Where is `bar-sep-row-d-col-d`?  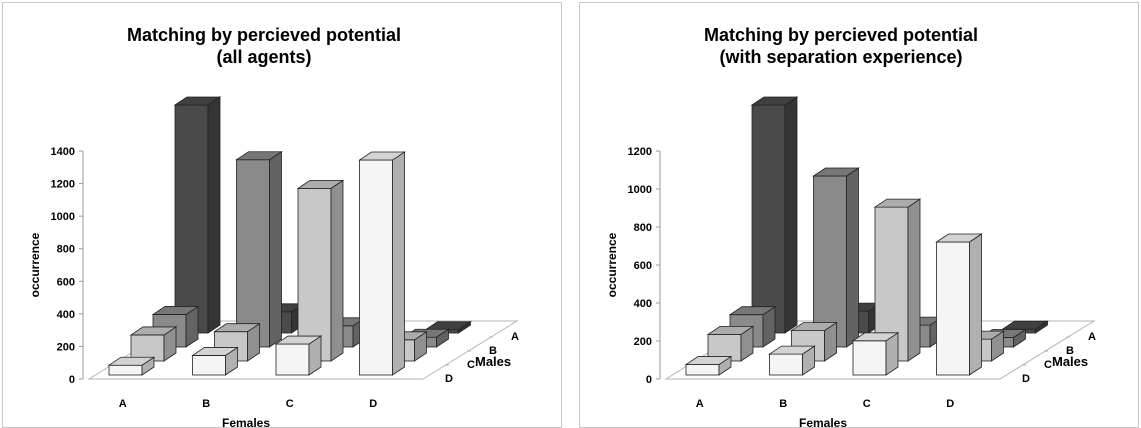 bar-sep-row-d-col-d is located at coordinates (959, 304).